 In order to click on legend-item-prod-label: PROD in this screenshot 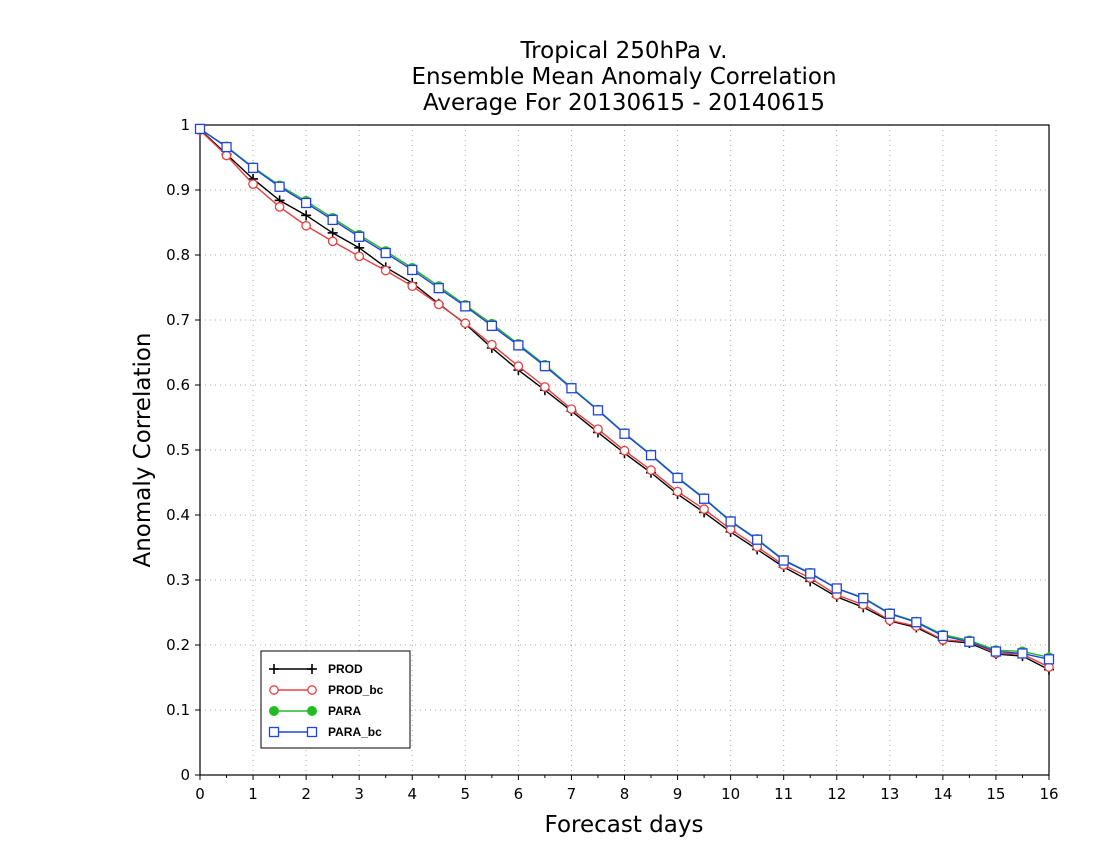, I will do `click(345, 669)`.